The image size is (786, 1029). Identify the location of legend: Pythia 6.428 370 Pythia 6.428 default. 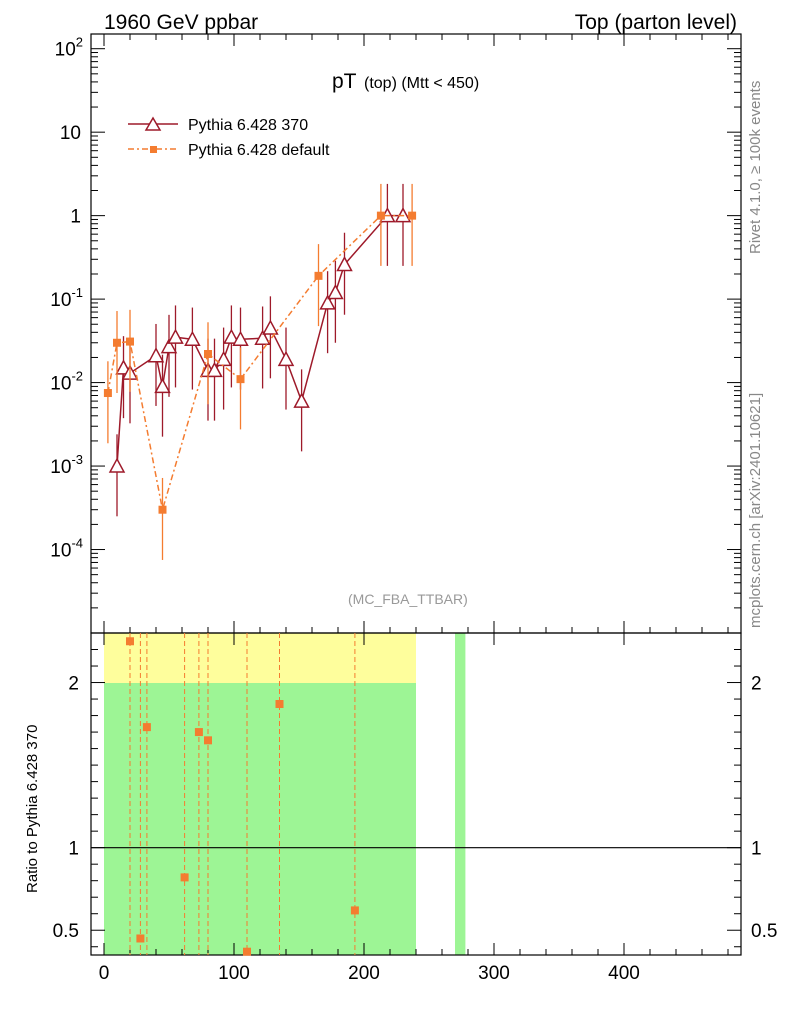
(229, 137).